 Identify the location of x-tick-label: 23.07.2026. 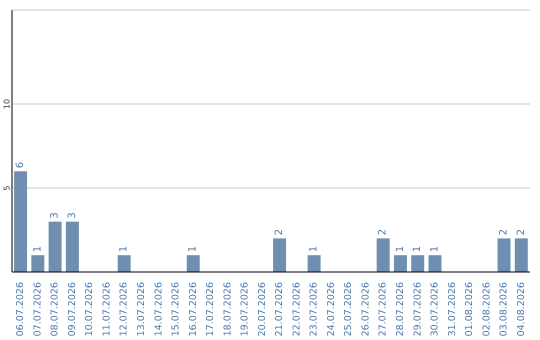
(314, 309).